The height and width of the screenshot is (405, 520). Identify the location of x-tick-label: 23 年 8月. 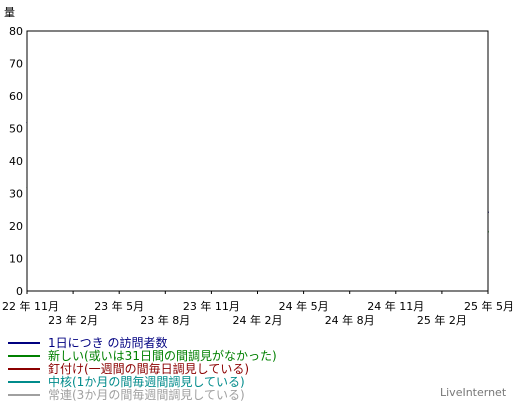
(165, 320).